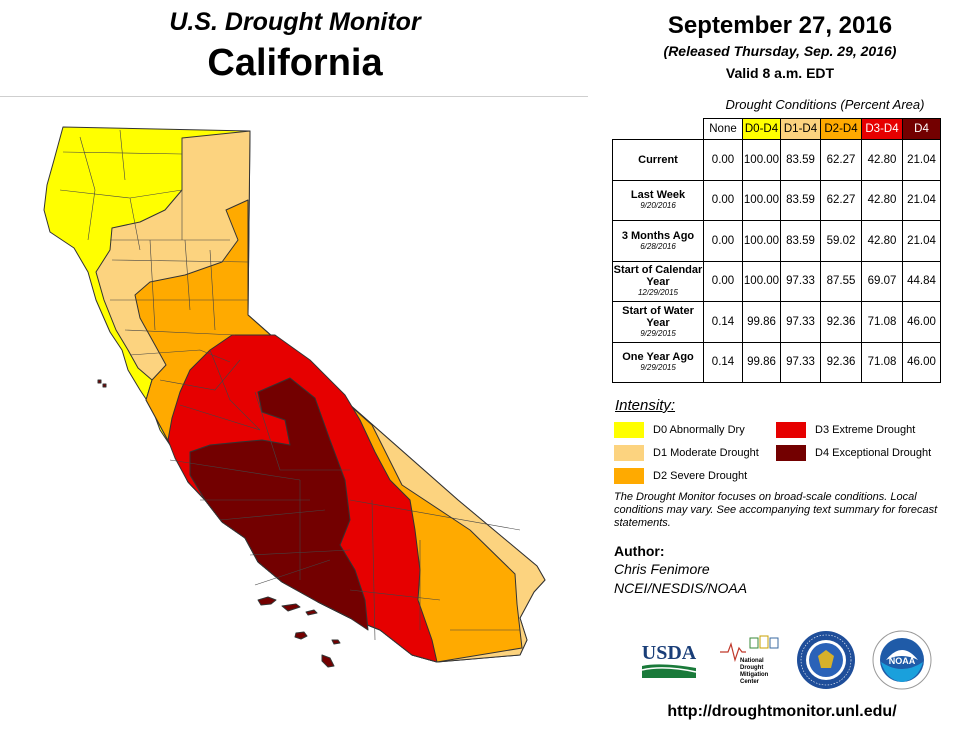 The height and width of the screenshot is (730, 960). I want to click on legend-item-d3: D3 Extreme Drought, so click(845, 430).